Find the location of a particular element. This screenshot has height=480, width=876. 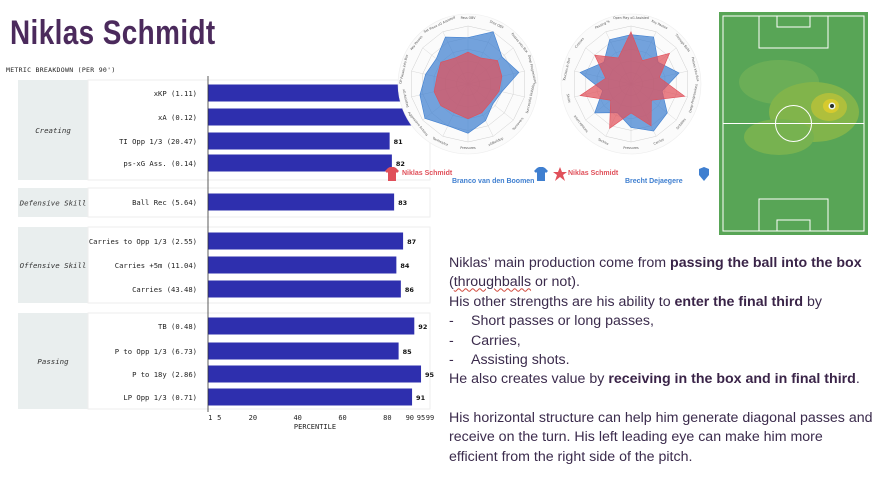

radar2-legend-left: Niklas Schmidt is located at coordinates (593, 173).